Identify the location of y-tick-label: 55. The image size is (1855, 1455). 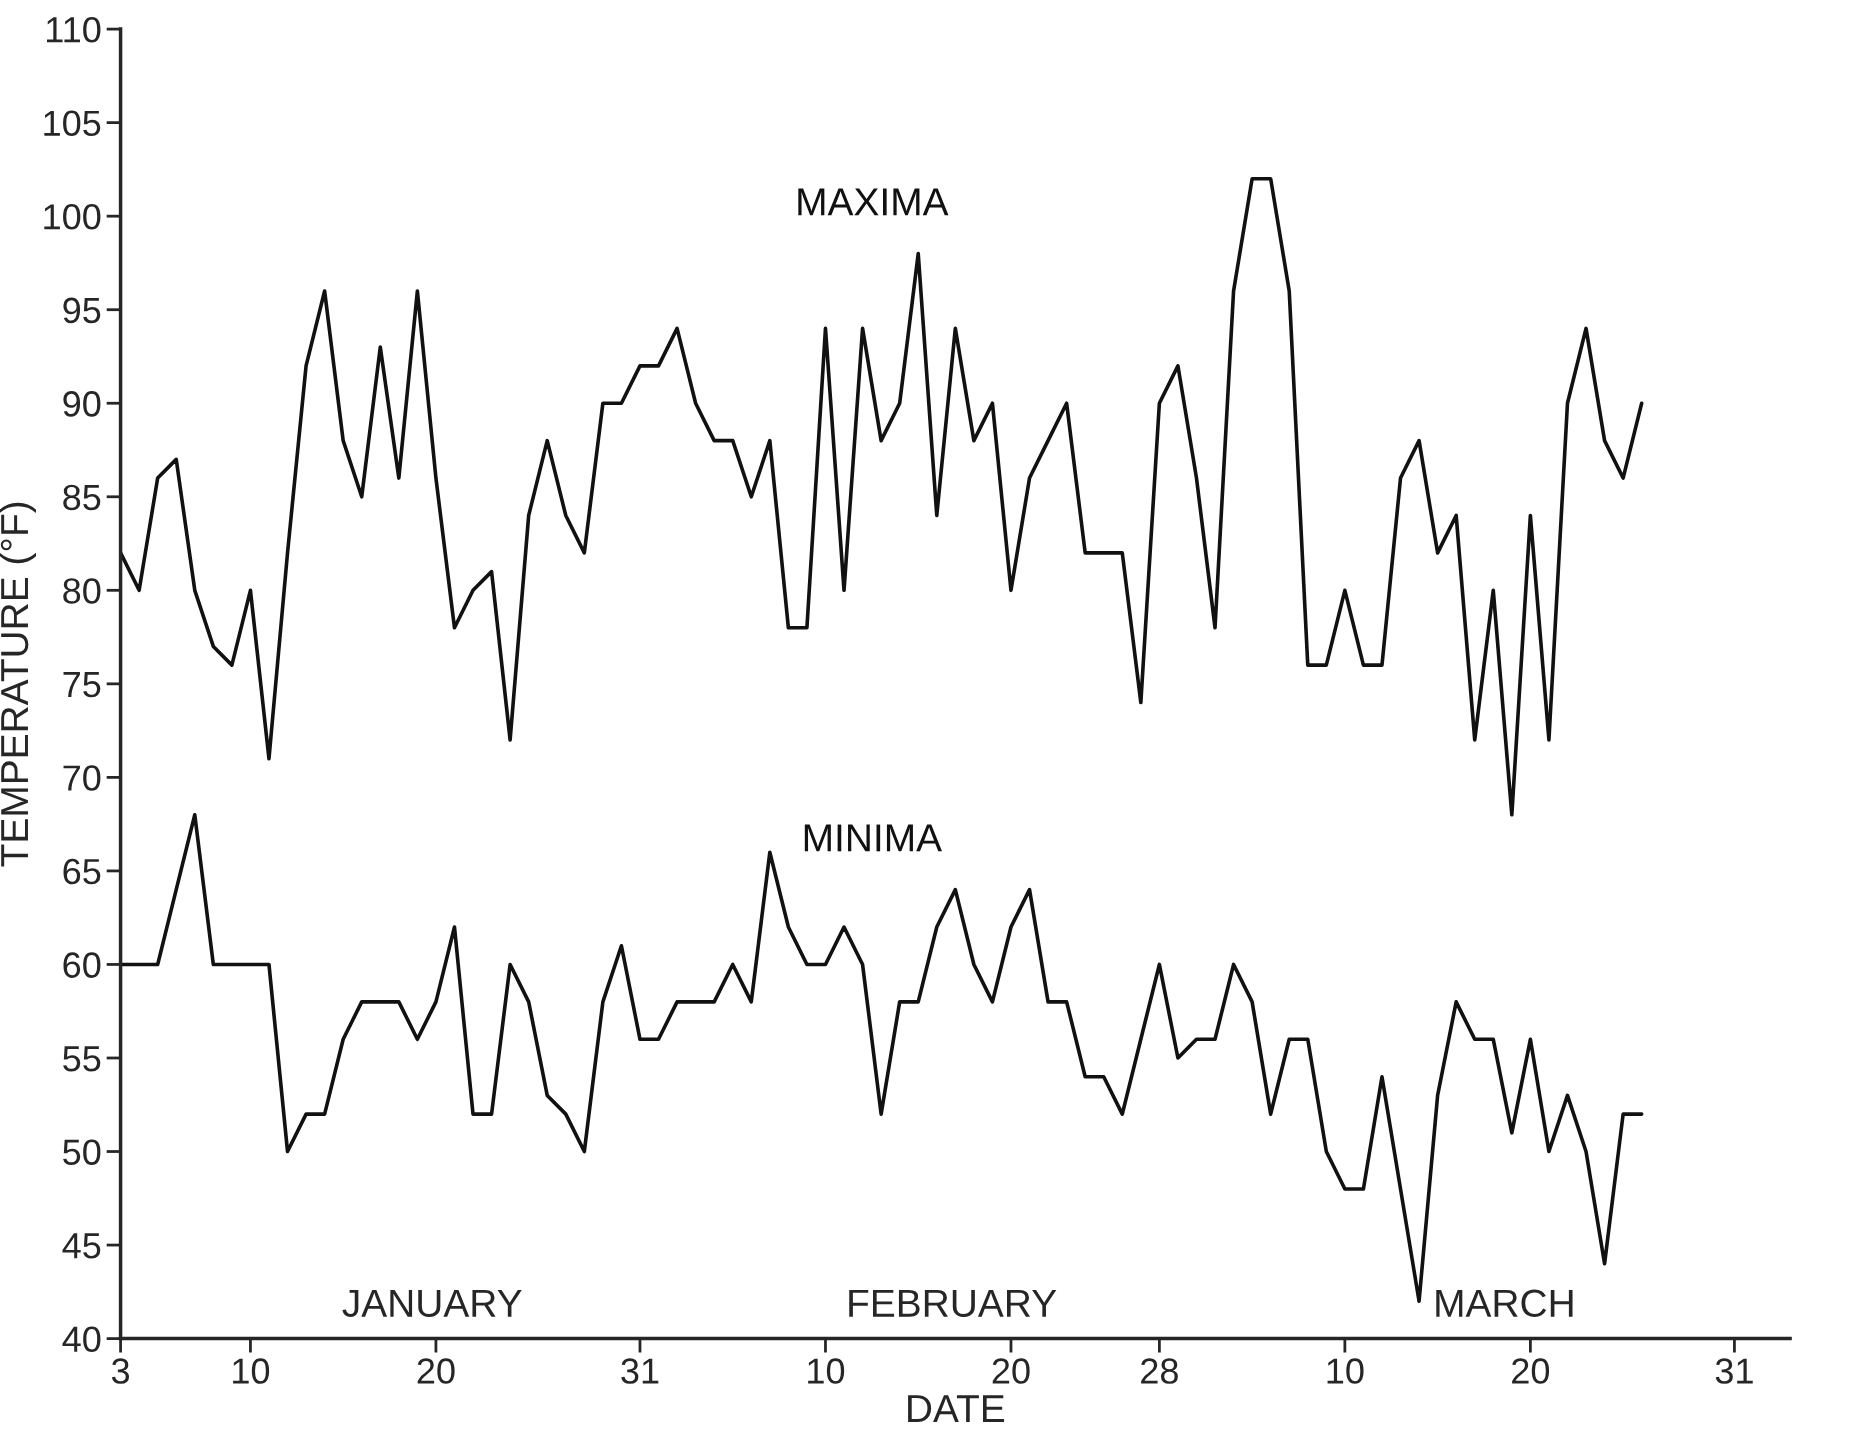
(82, 1059).